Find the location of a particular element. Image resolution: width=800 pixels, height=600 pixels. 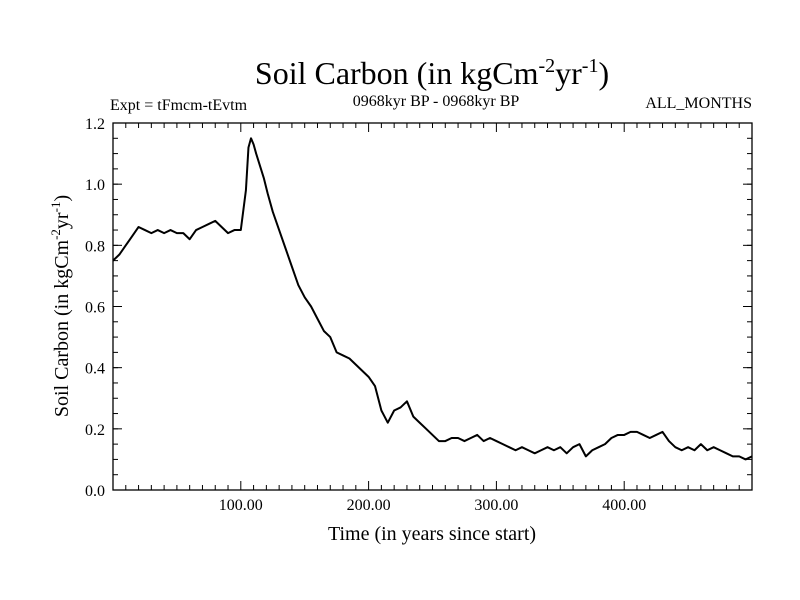

y-tick-label: 0.6 is located at coordinates (95, 308).